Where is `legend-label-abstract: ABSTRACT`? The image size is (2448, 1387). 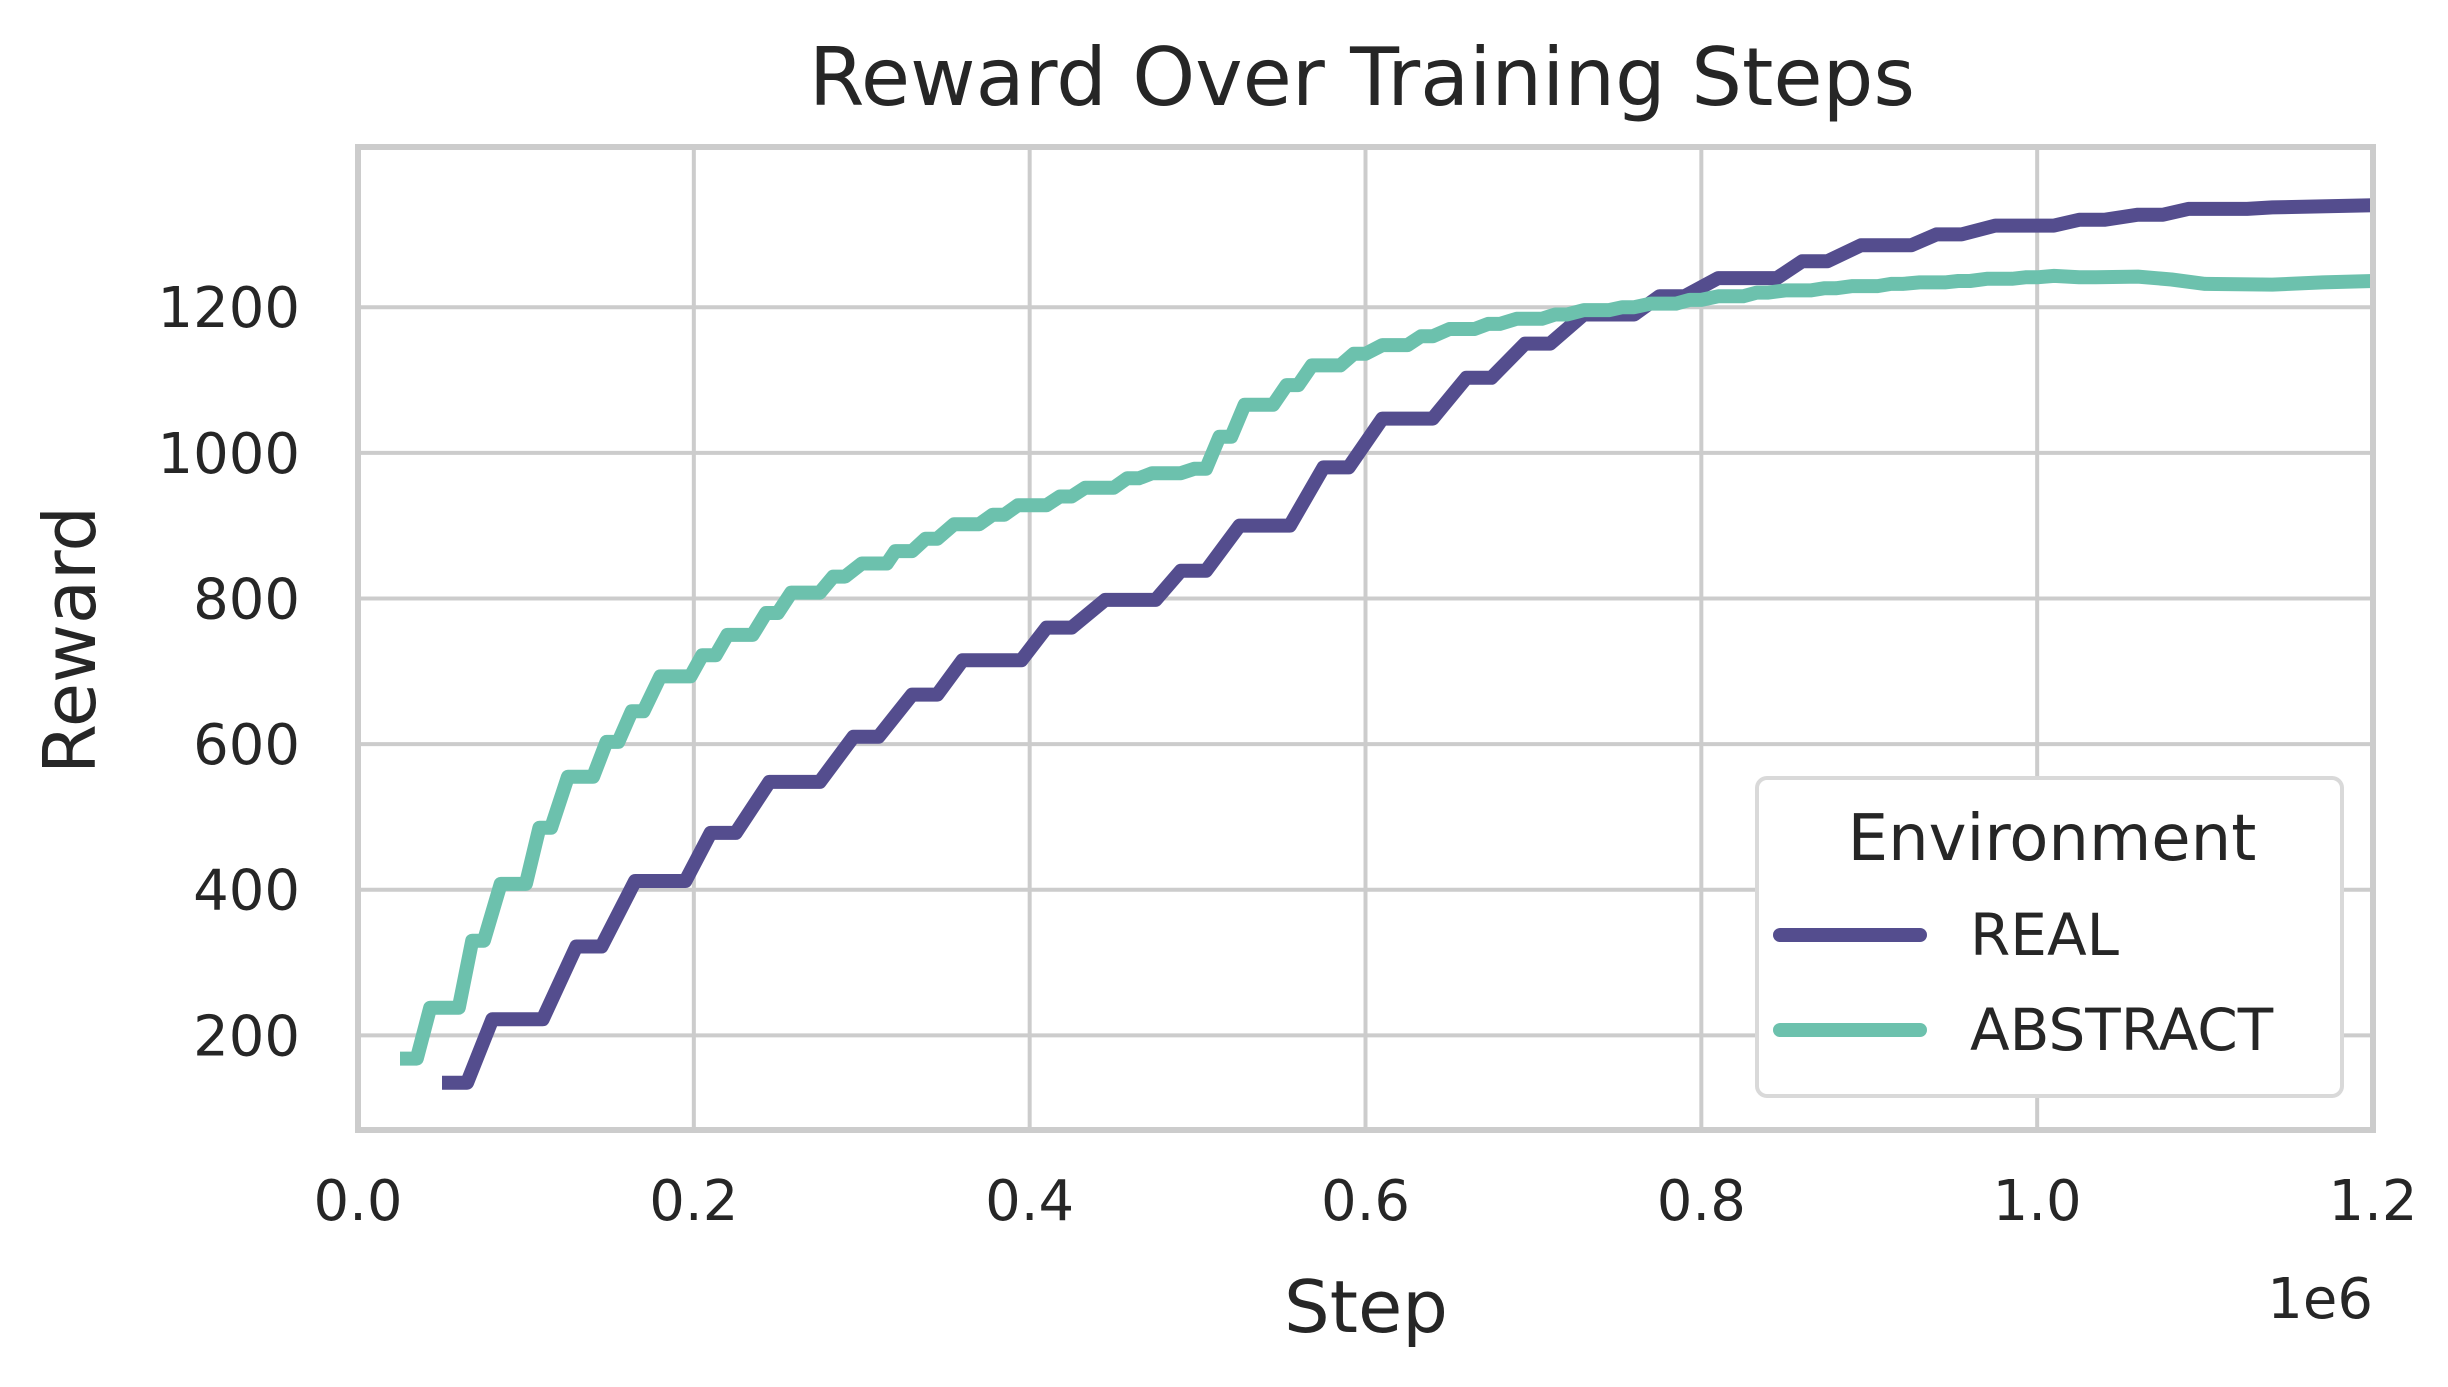
legend-label-abstract: ABSTRACT is located at coordinates (2122, 1030).